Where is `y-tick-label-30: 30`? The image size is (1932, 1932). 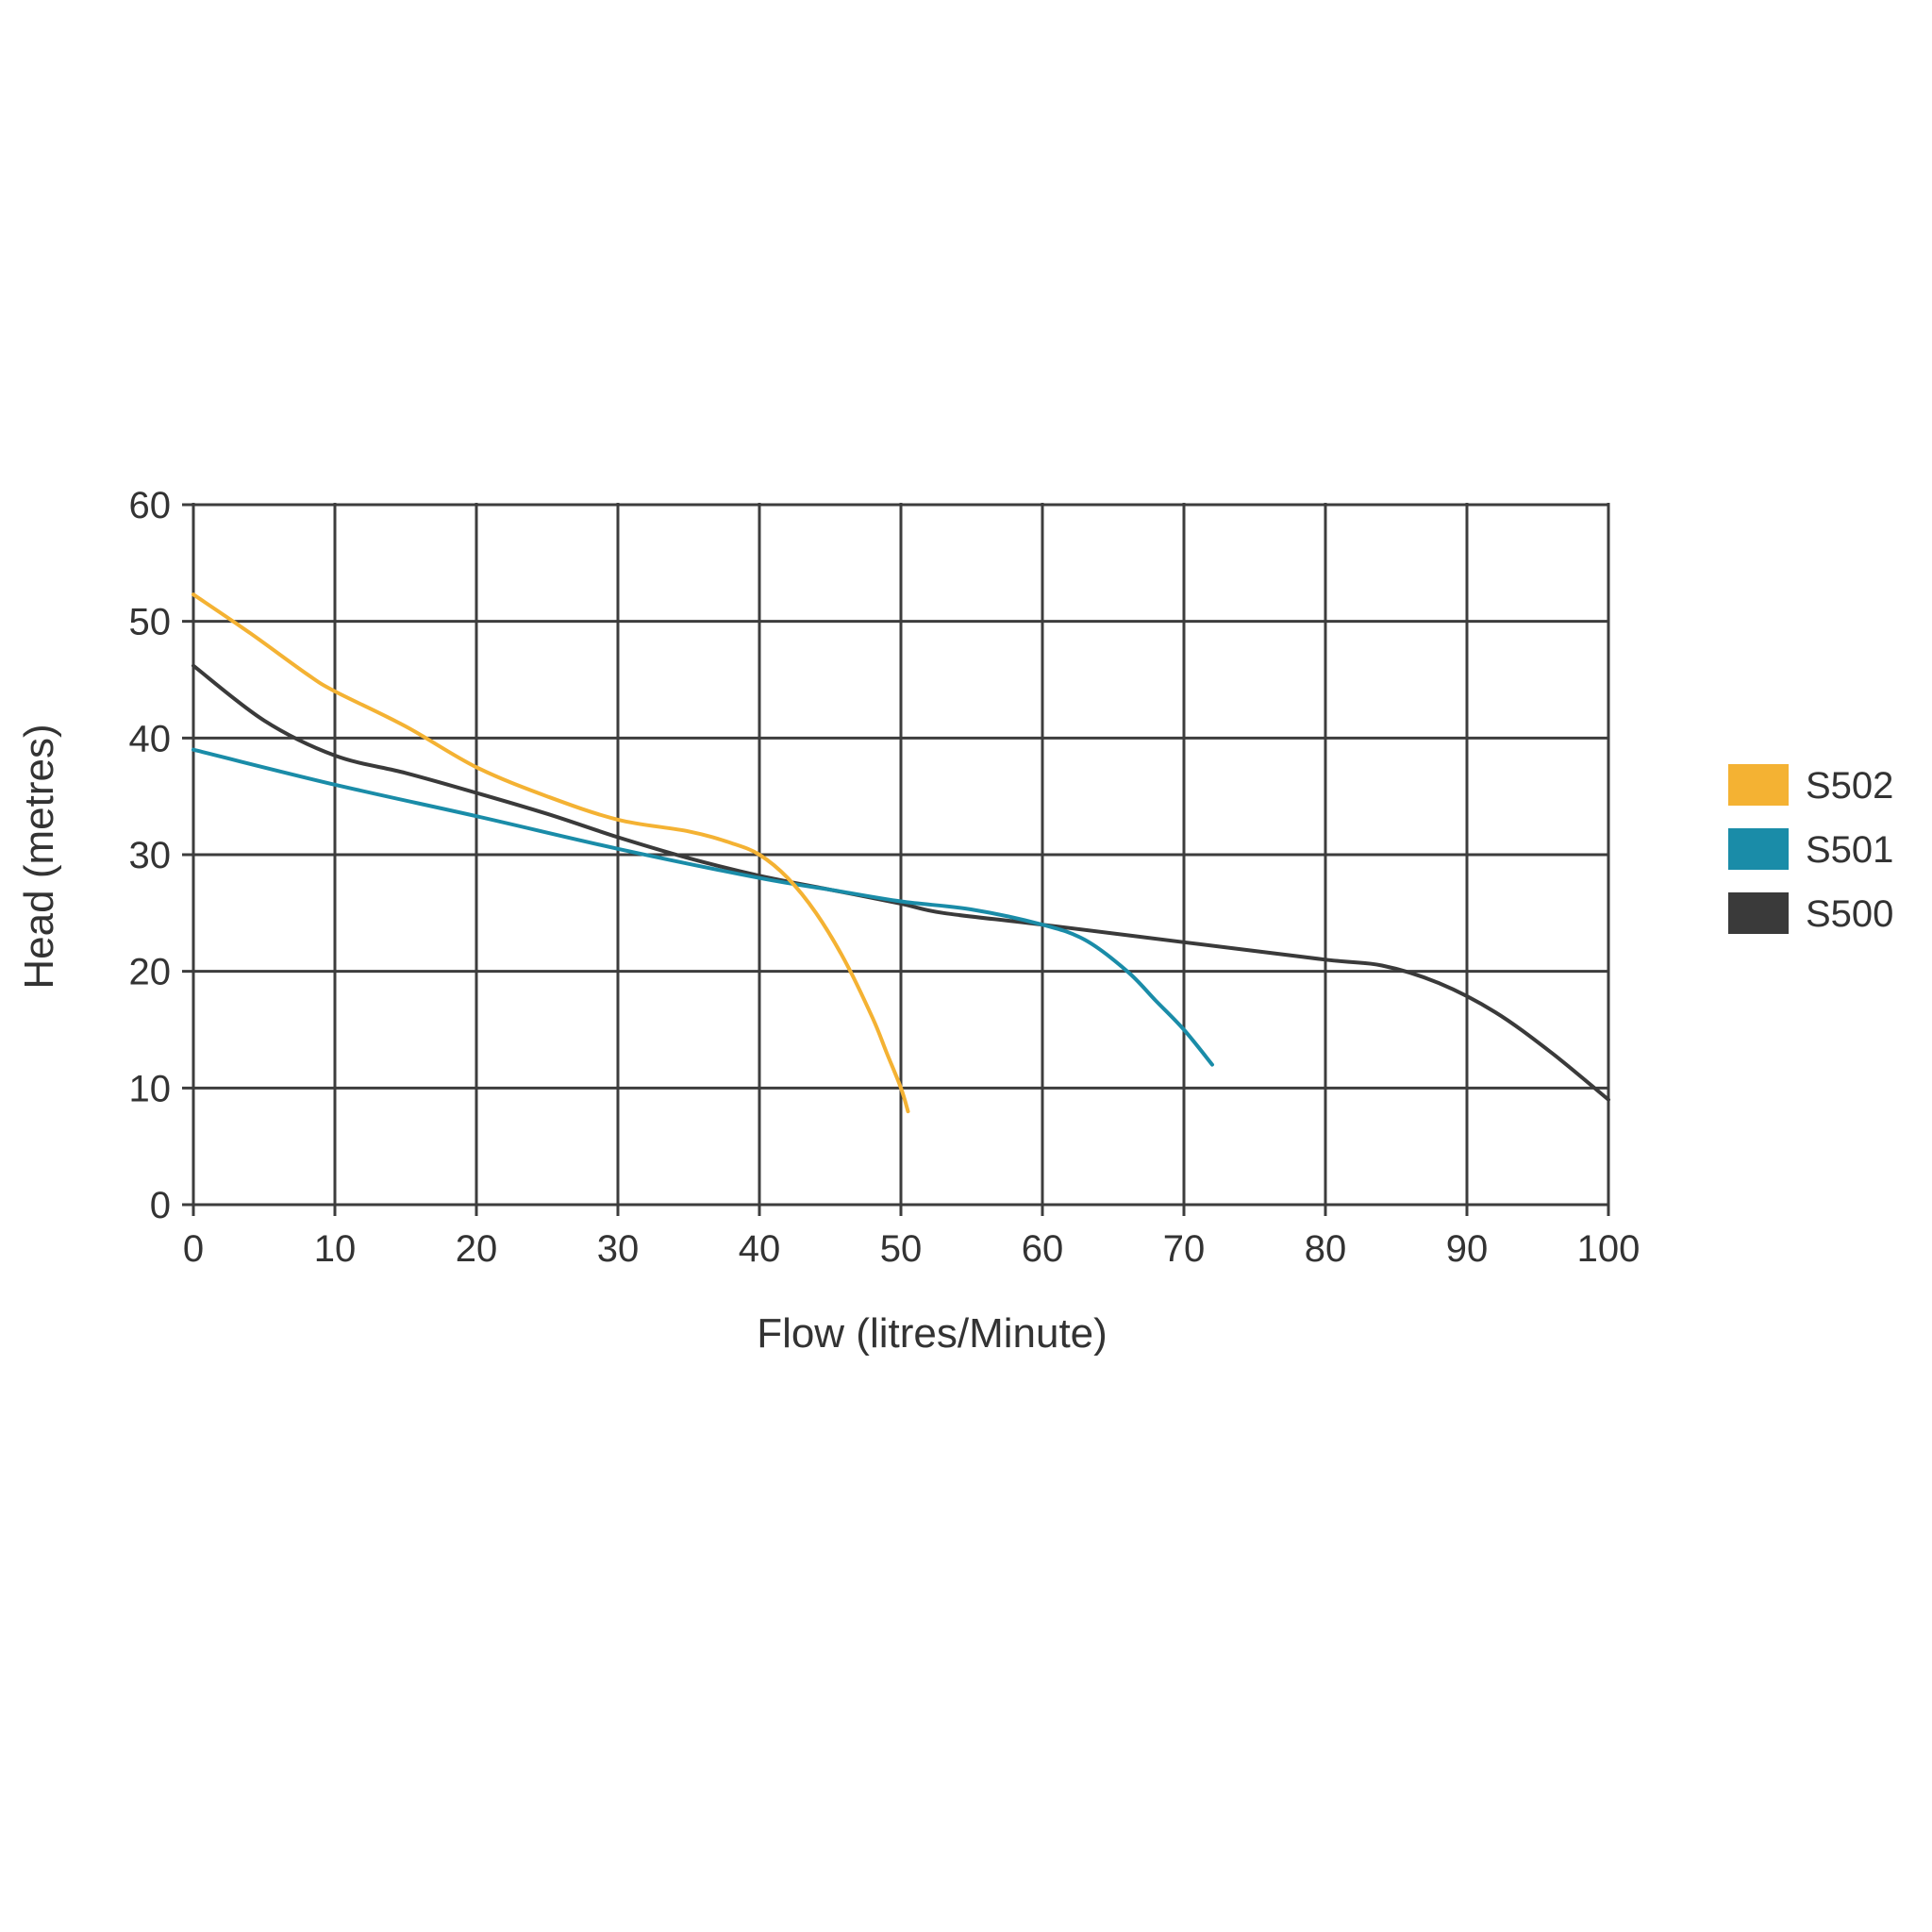 y-tick-label-30: 30 is located at coordinates (150, 855).